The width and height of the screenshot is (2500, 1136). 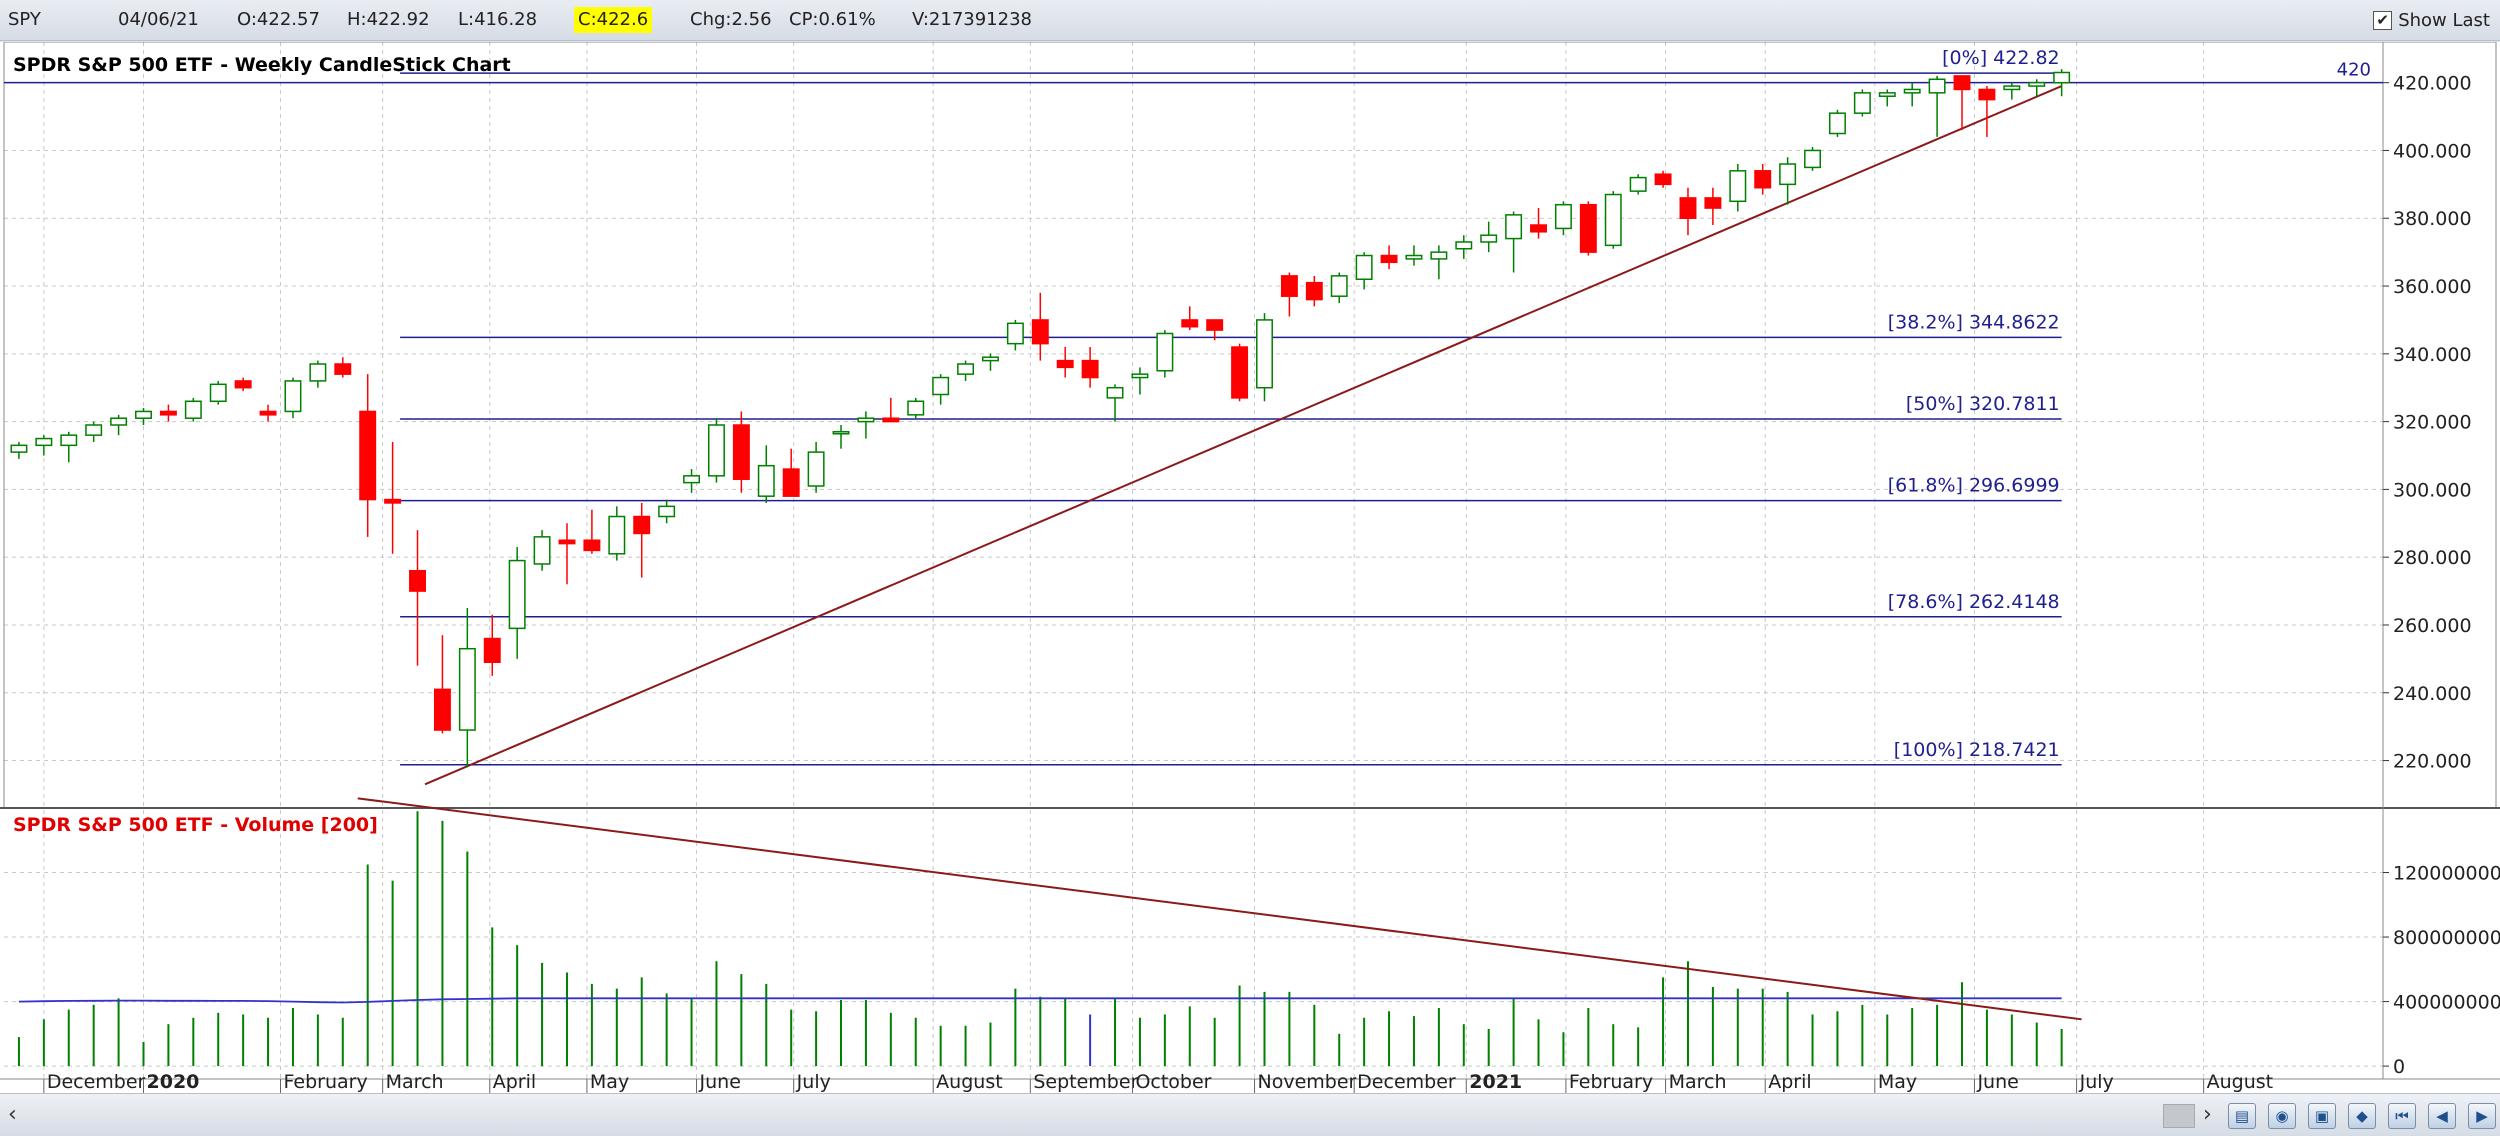 I want to click on open-value: O:422.57, so click(x=278, y=19).